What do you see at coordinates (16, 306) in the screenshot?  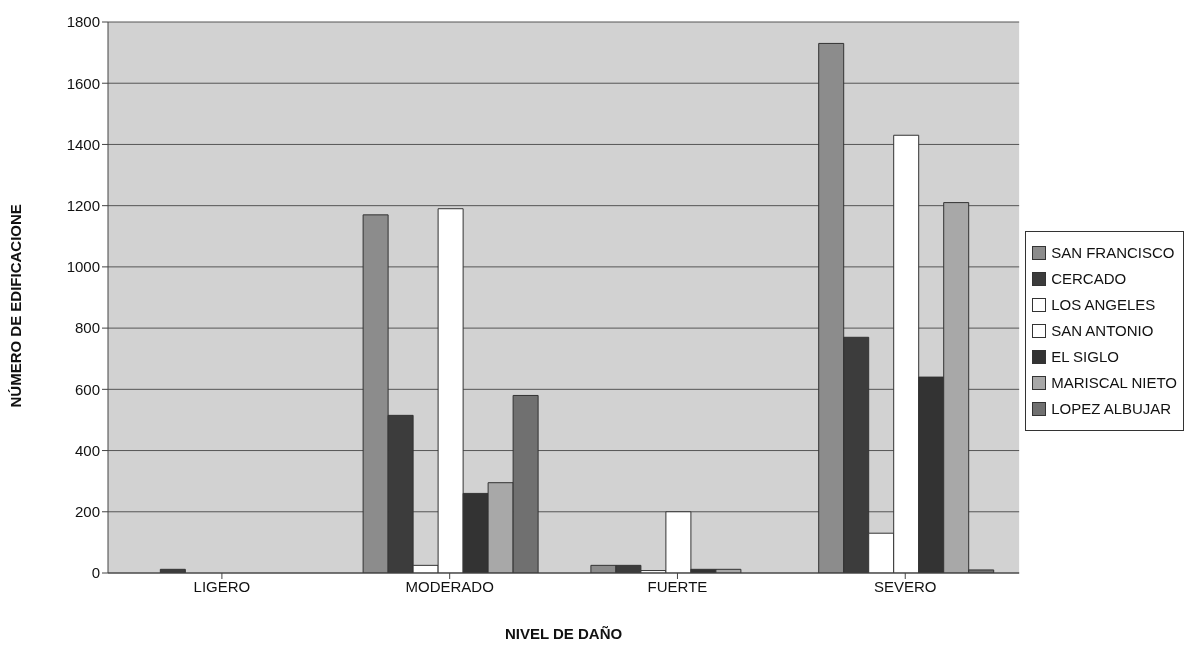 I see `y-axis-title: NÚMERO DE EDIFICACIONE` at bounding box center [16, 306].